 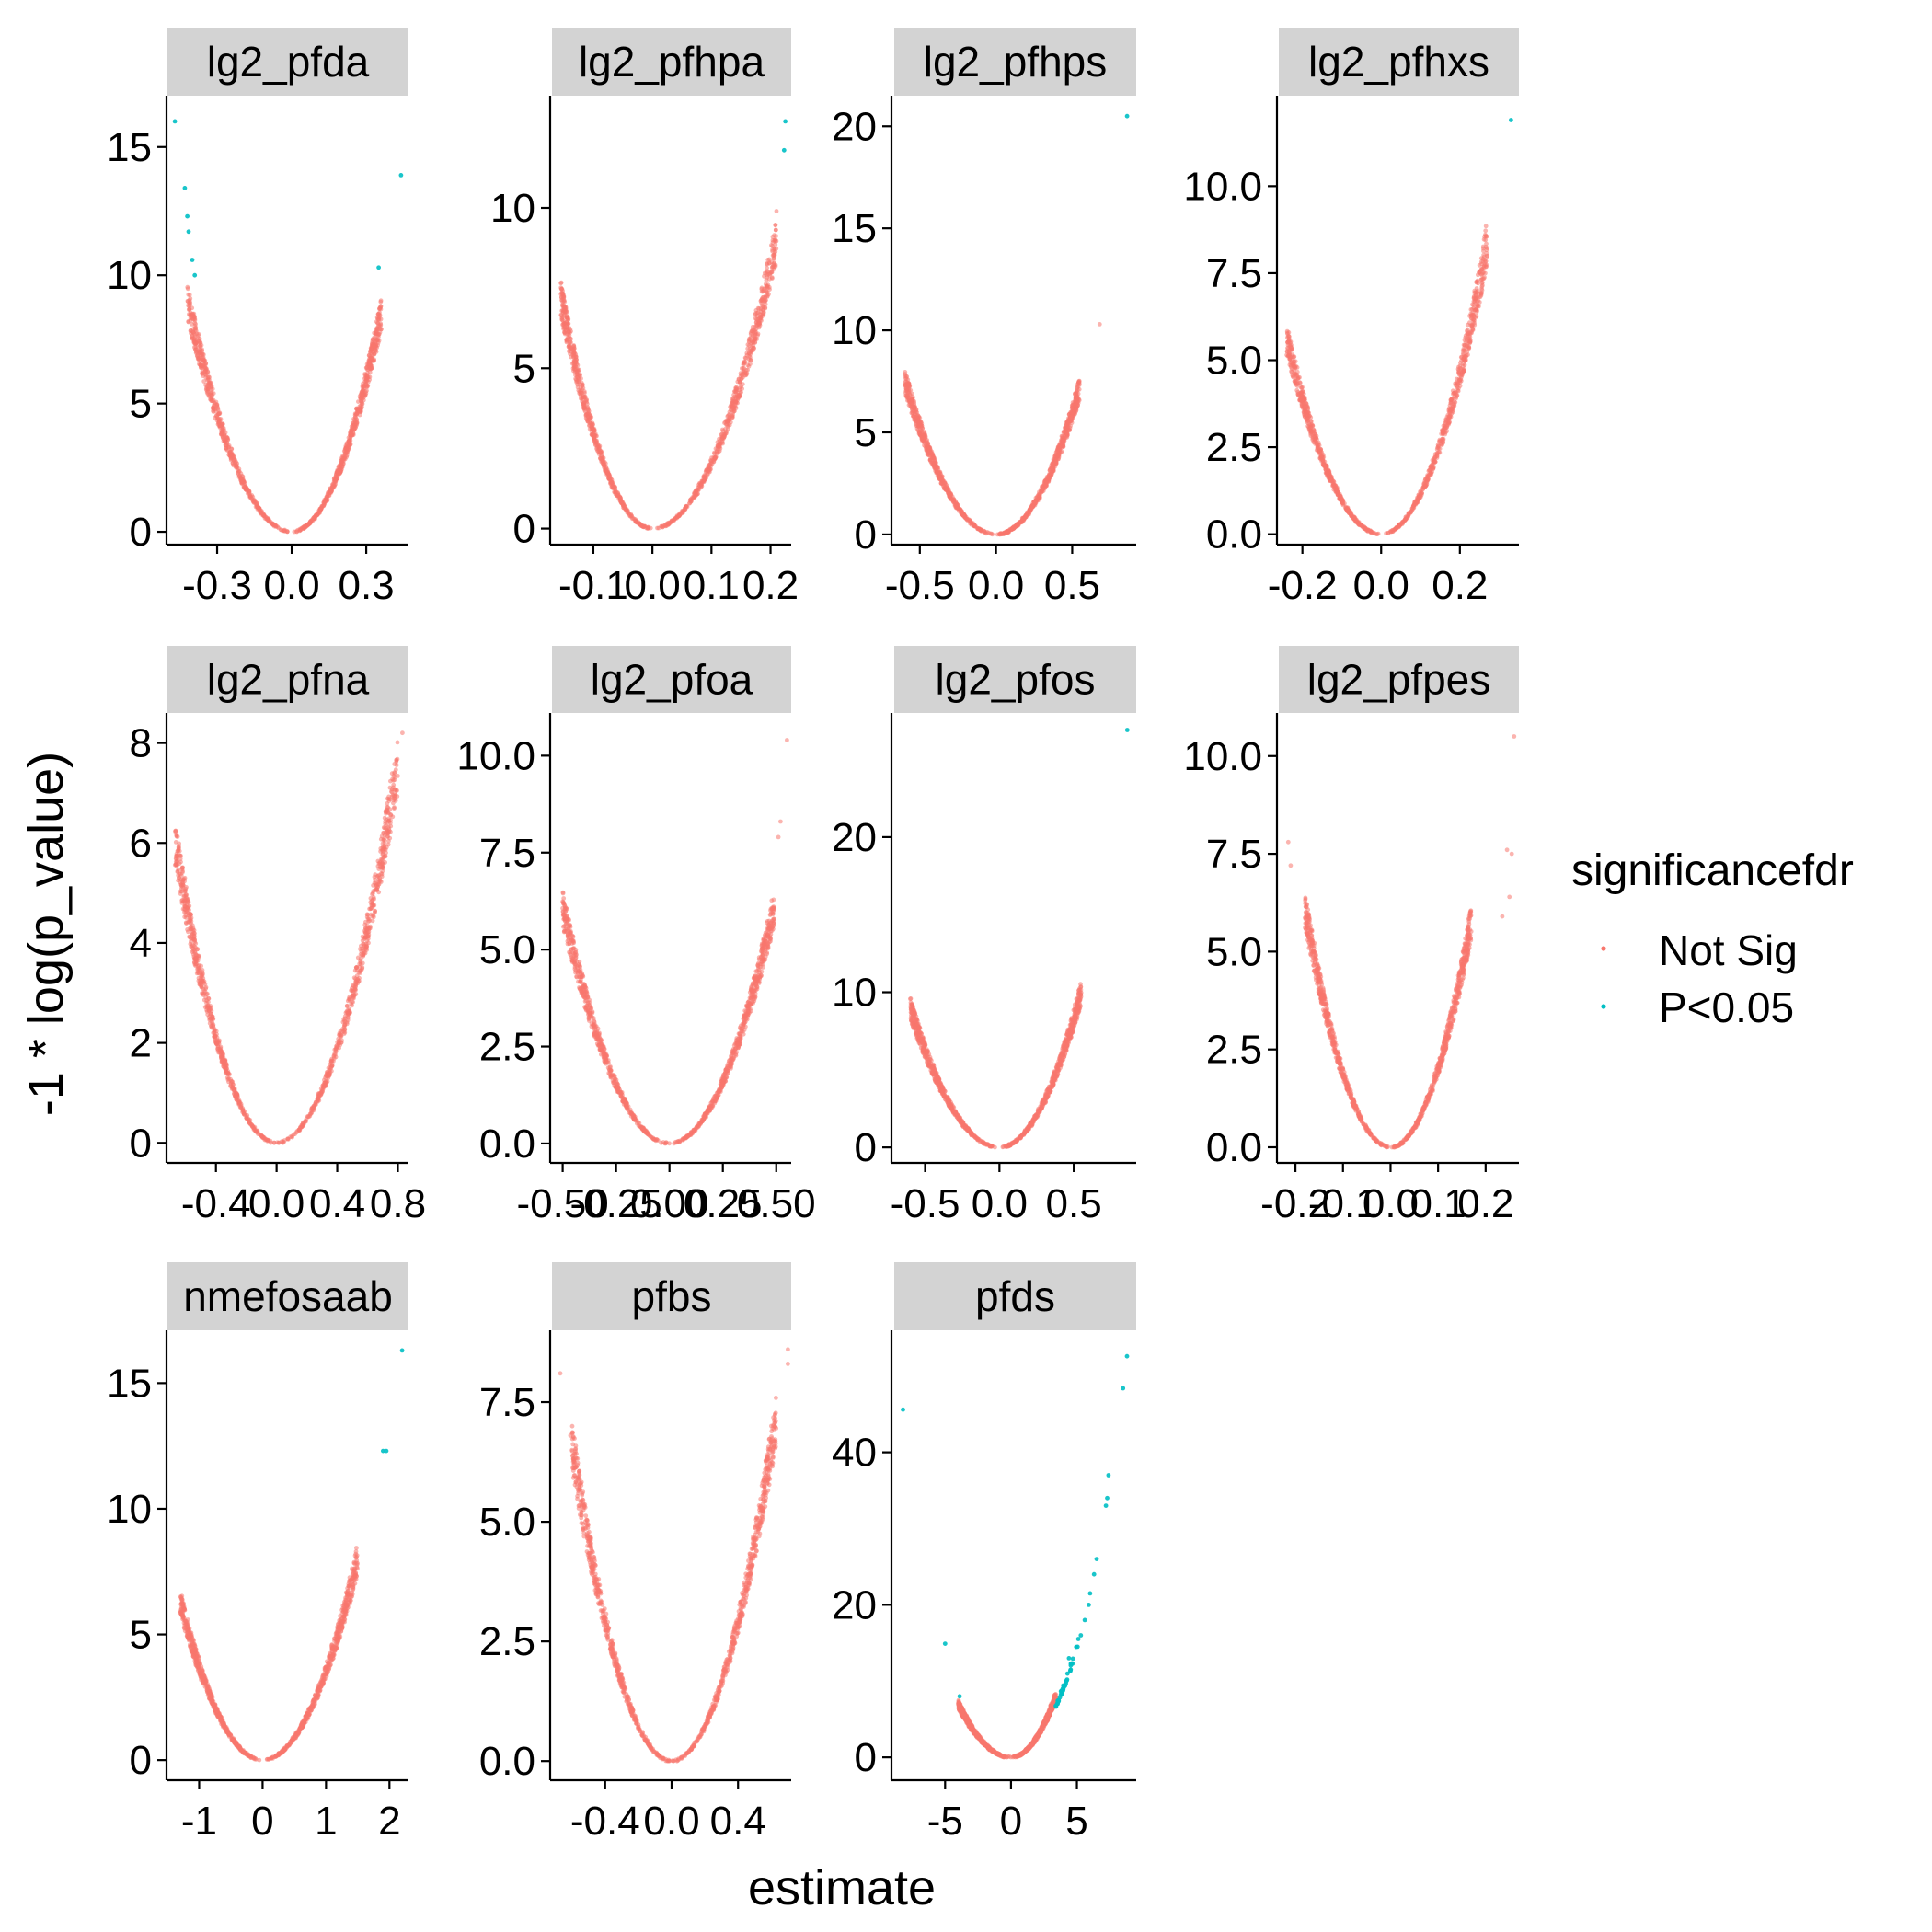 What do you see at coordinates (512, 208) in the screenshot?
I see `y-tick-label: 10` at bounding box center [512, 208].